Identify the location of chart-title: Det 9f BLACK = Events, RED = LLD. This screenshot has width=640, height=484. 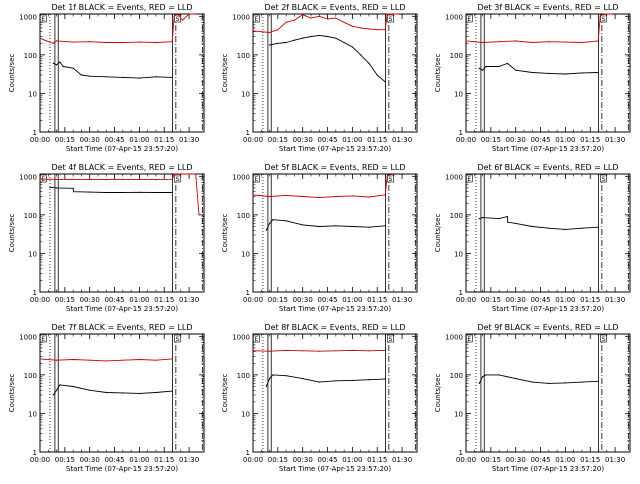
(547, 327).